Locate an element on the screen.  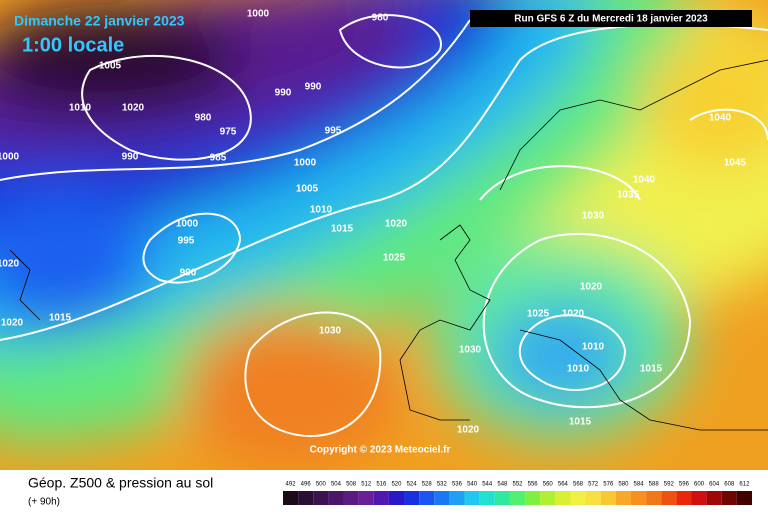
scale-label: 508 is located at coordinates (351, 485).